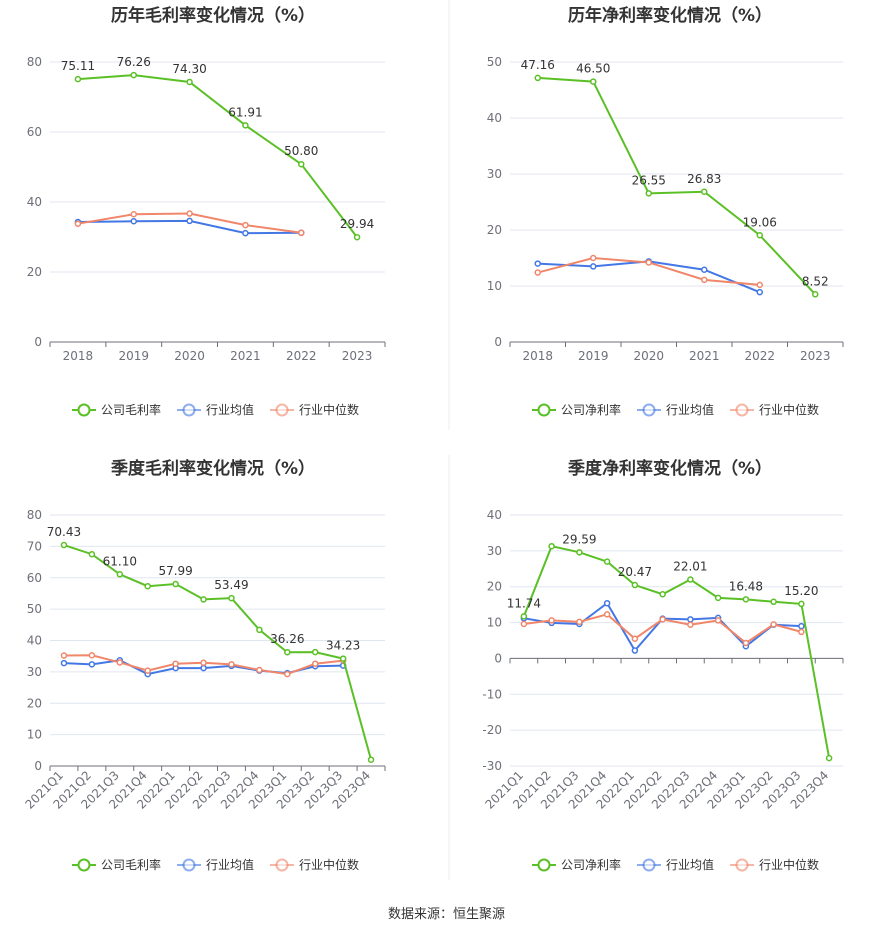 This screenshot has width=893, height=935. I want to click on data-label: 20.47, so click(635, 572).